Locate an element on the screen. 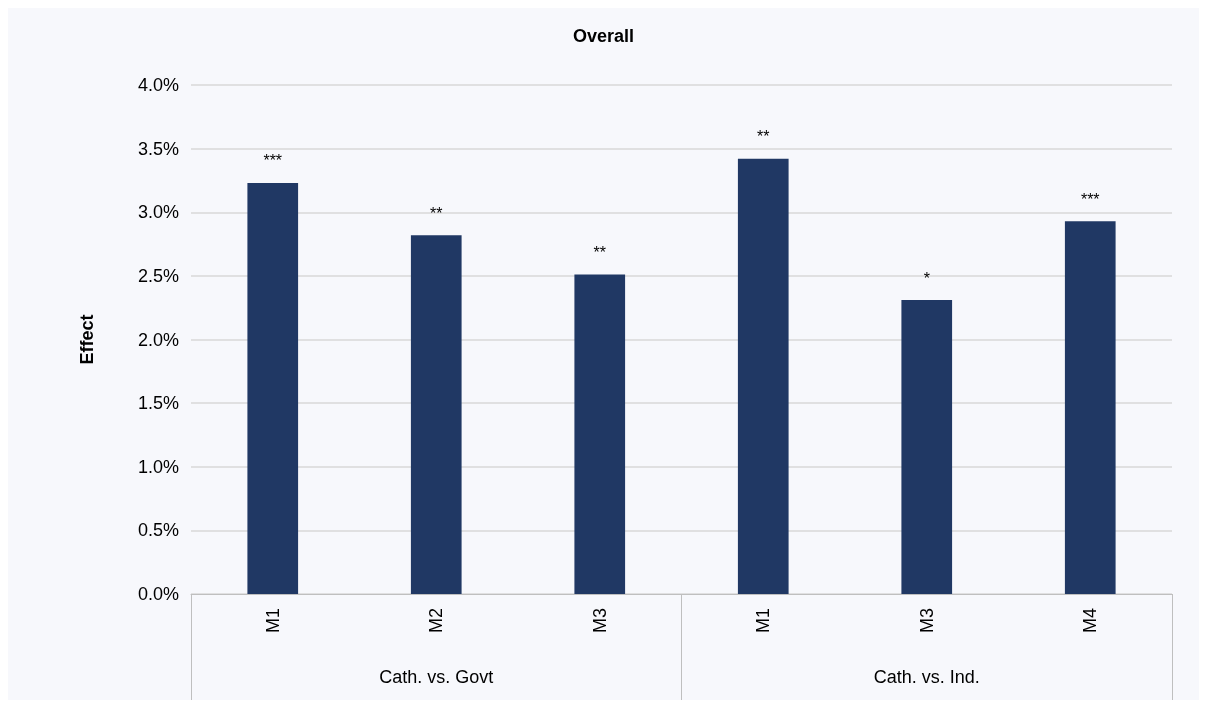 The image size is (1207, 708). chart-title: Overall is located at coordinates (603, 36).